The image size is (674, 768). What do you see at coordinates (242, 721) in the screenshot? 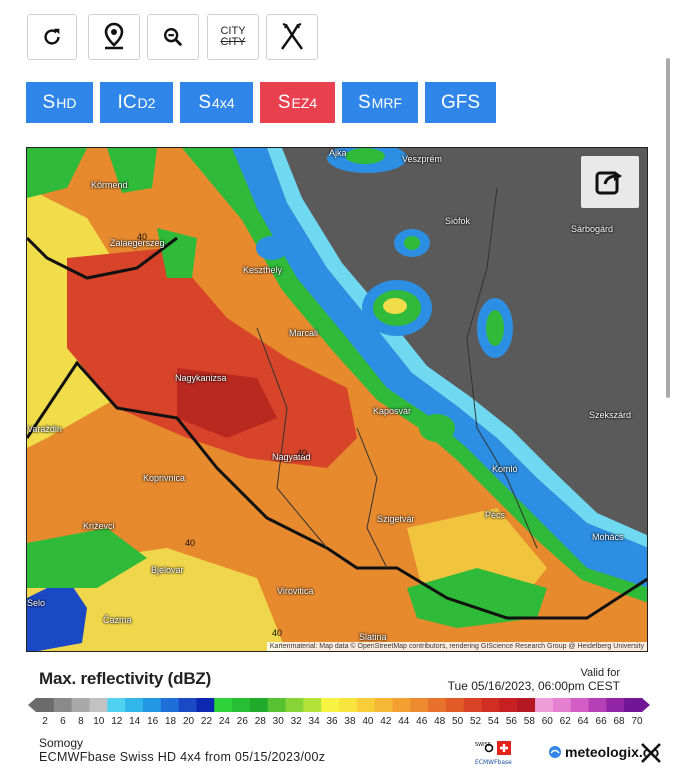
I see `scale-tick-label: 26` at bounding box center [242, 721].